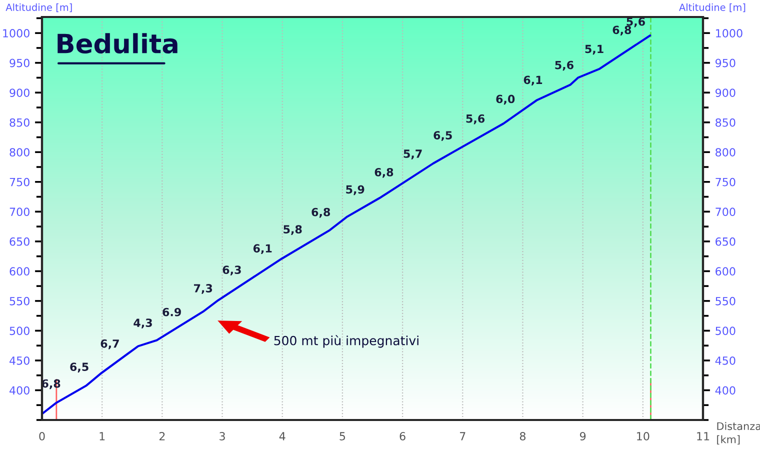 Image resolution: width=760 pixels, height=455 pixels. I want to click on x-tick-label: 0, so click(42, 436).